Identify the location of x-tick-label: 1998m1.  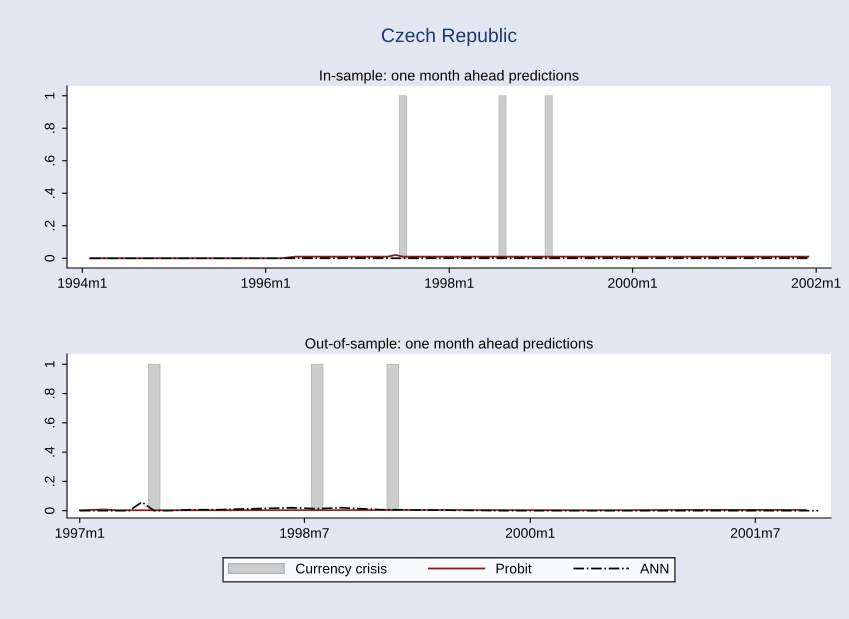
(449, 283).